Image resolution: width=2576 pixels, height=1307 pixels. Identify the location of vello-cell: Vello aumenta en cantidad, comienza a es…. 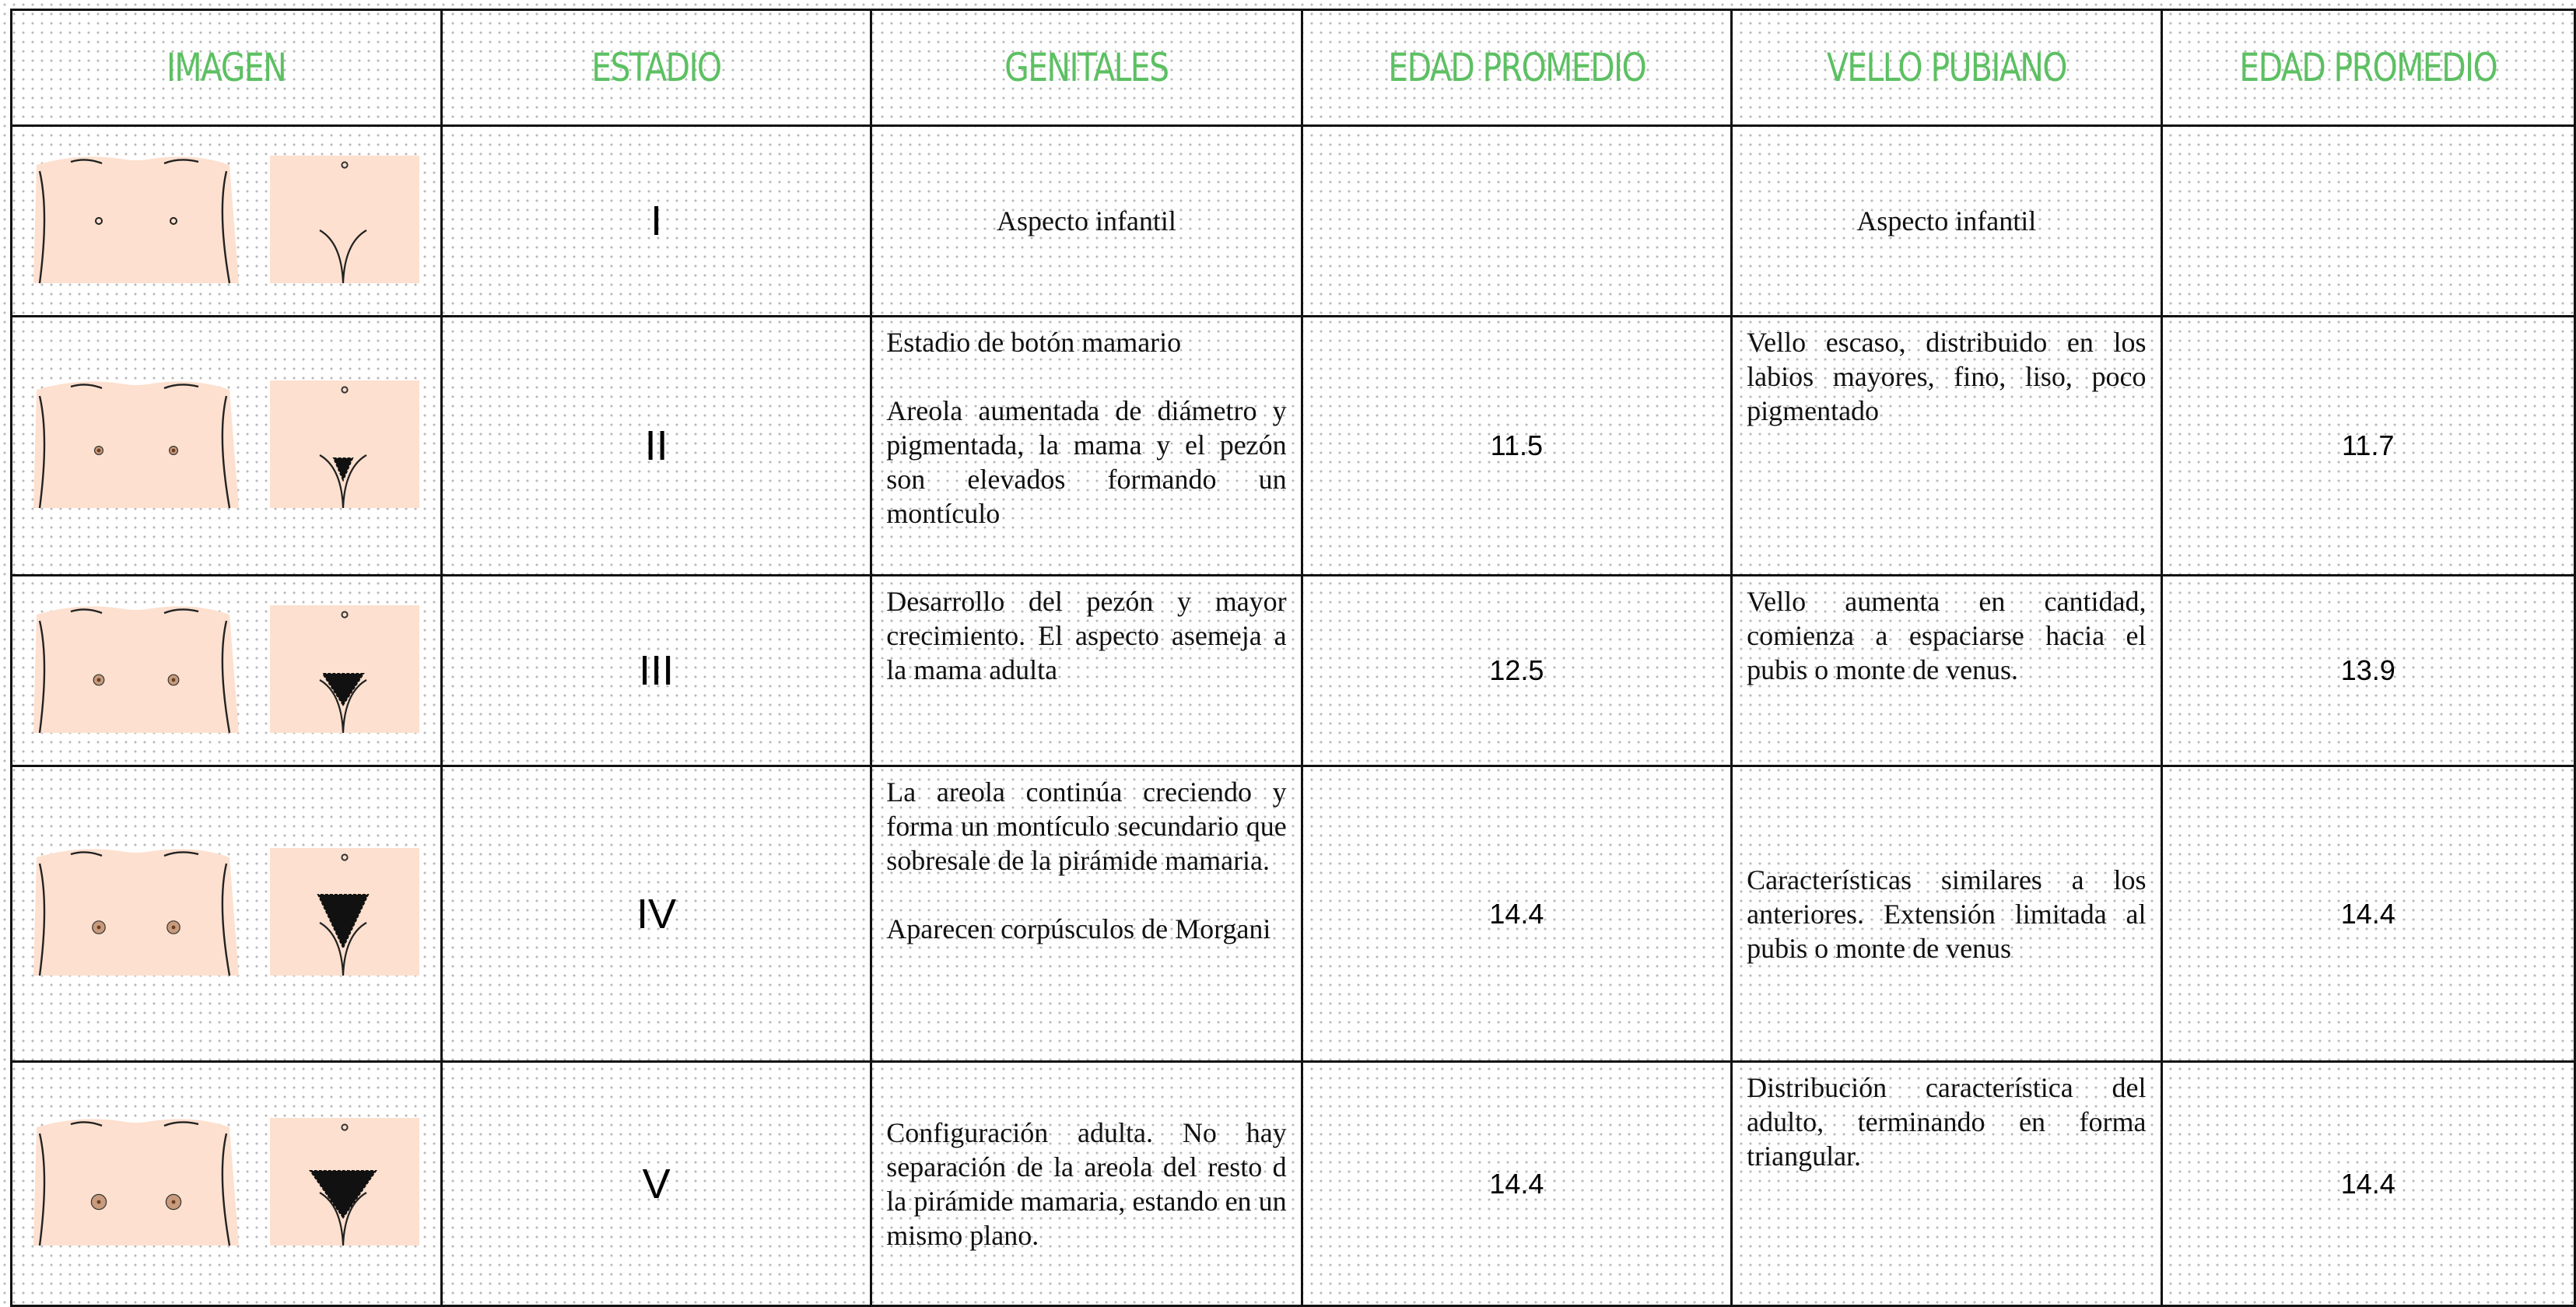
(1946, 670).